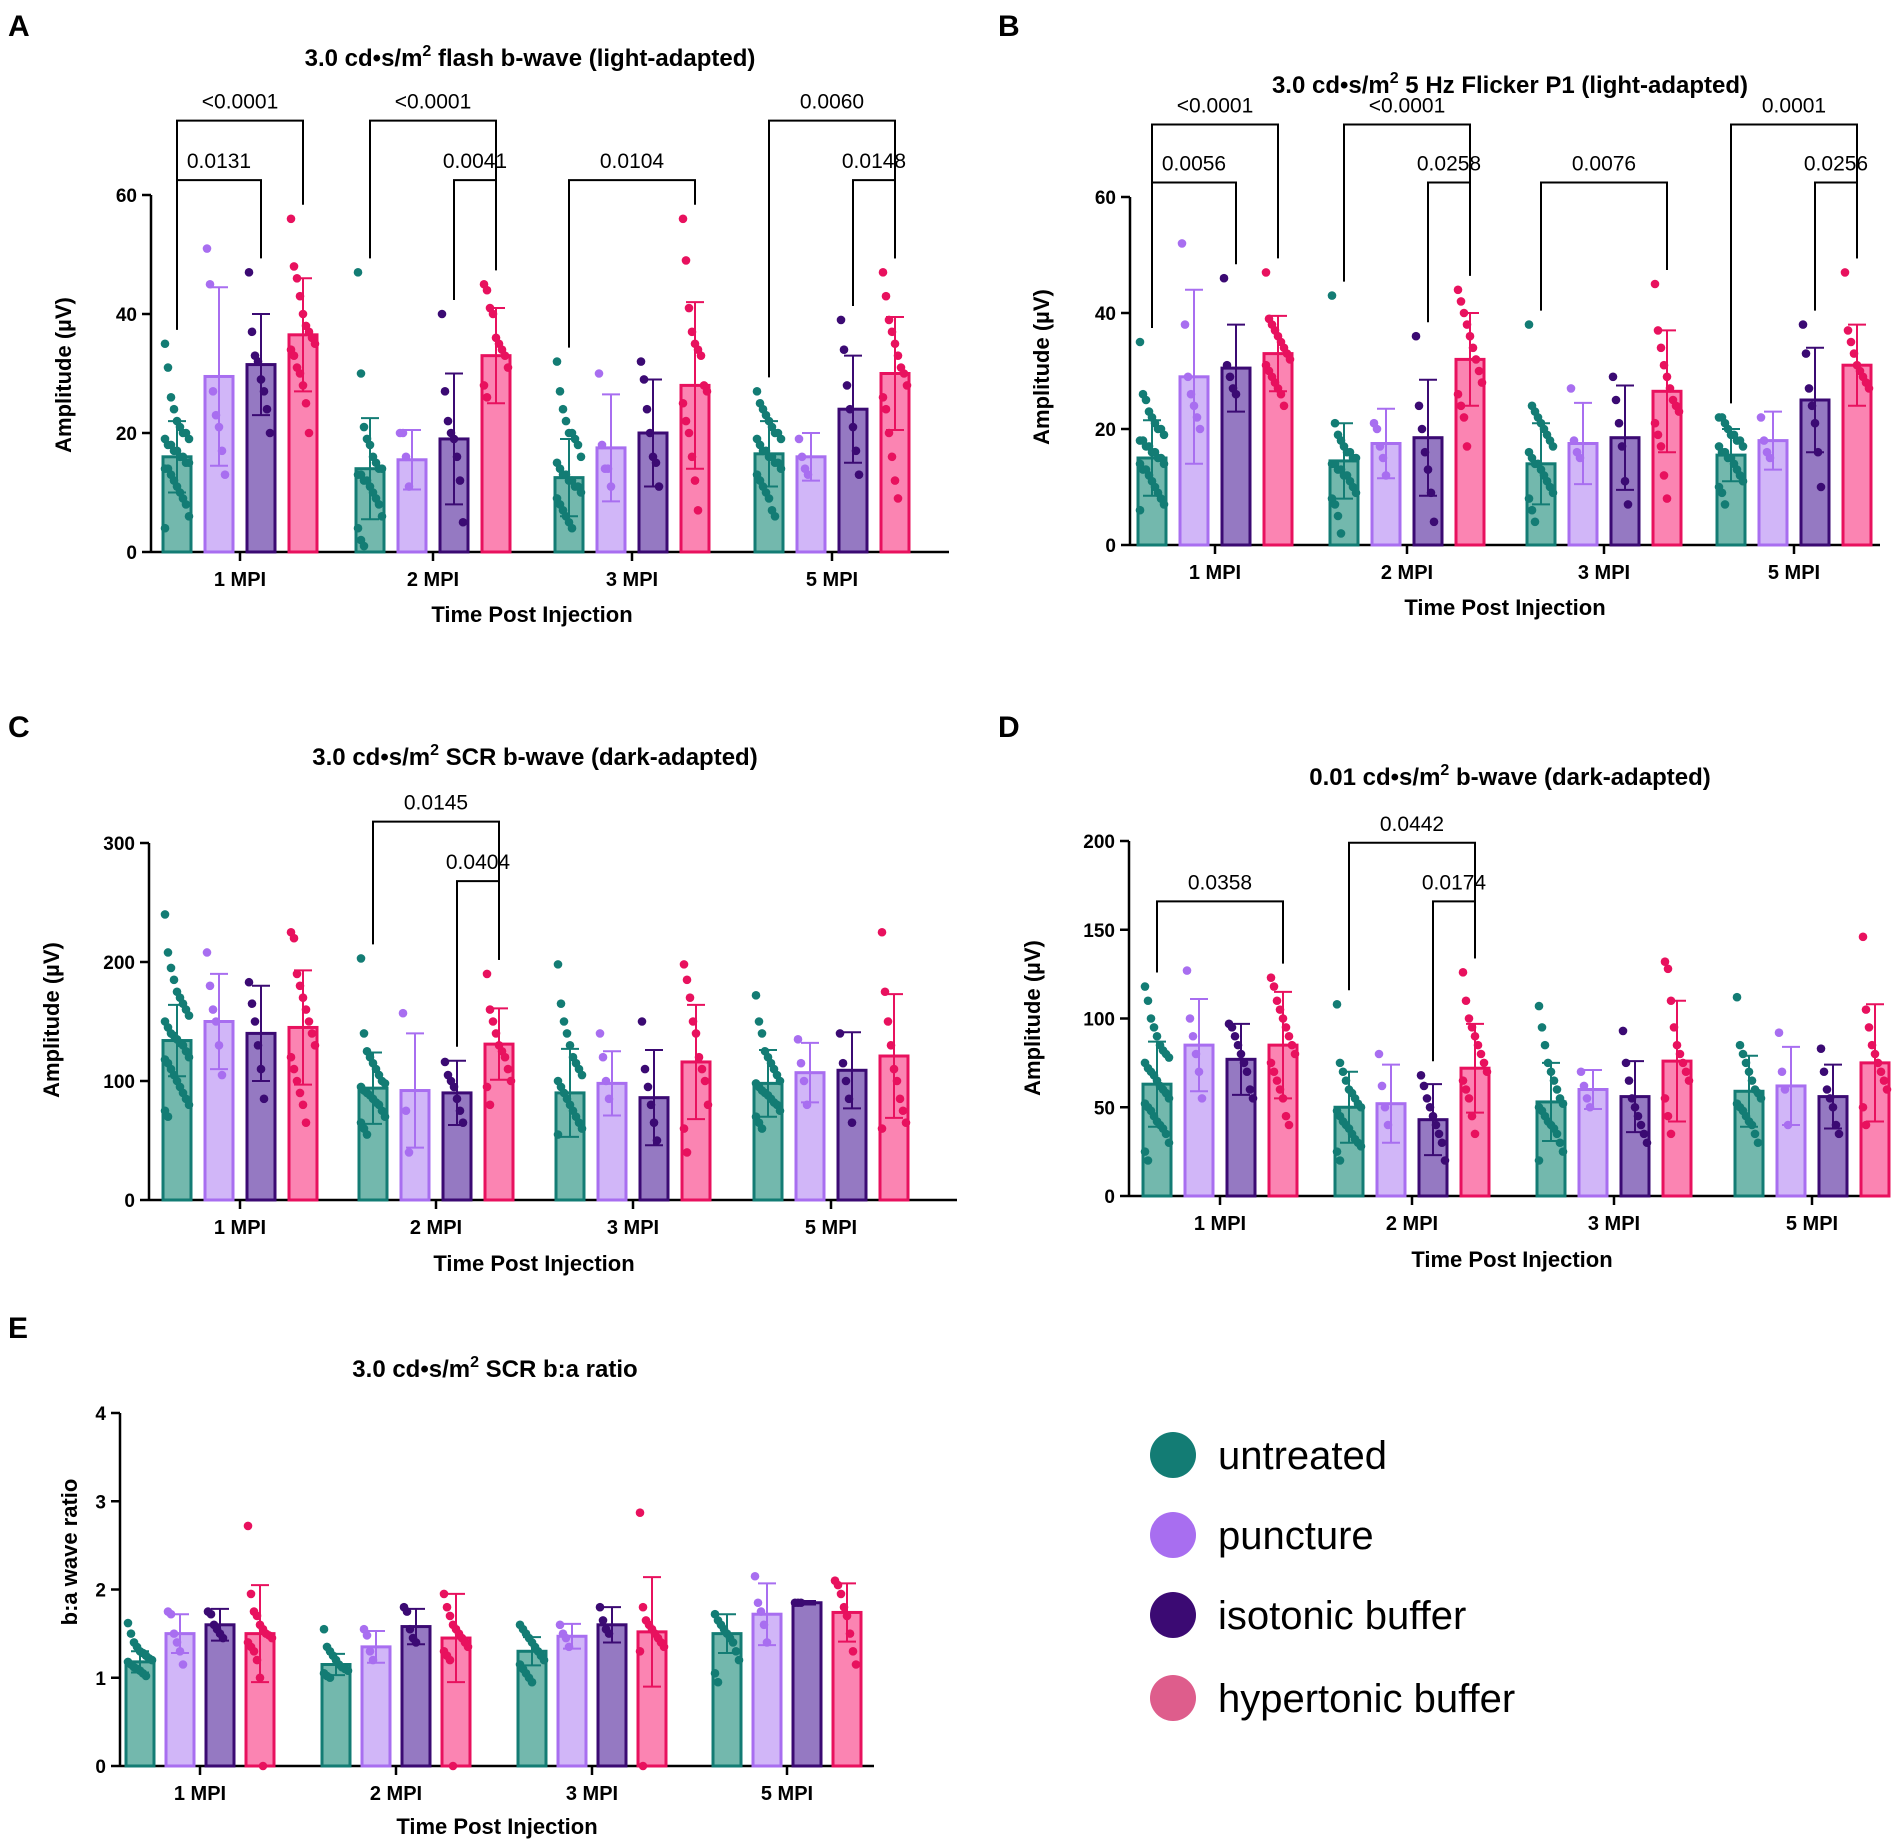 The height and width of the screenshot is (1841, 1902). Describe the element at coordinates (1412, 824) in the screenshot. I see `p-value-label: 0.0442` at that location.